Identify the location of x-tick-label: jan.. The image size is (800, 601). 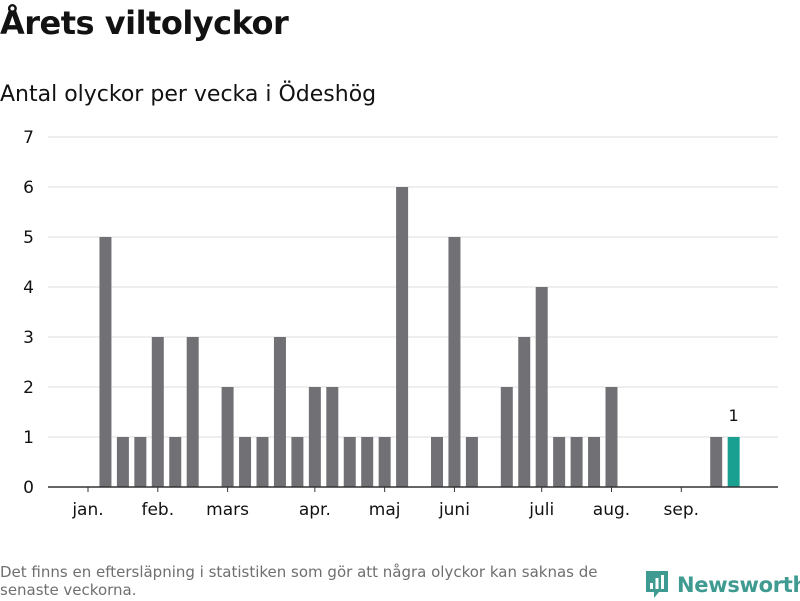
(87, 510).